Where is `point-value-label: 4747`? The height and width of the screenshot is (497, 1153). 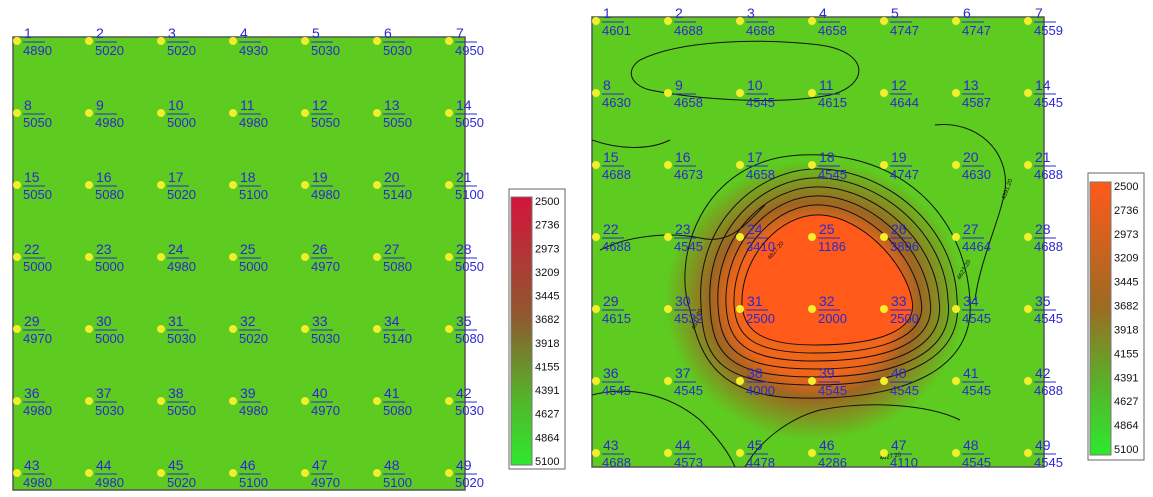 point-value-label: 4747 is located at coordinates (904, 30).